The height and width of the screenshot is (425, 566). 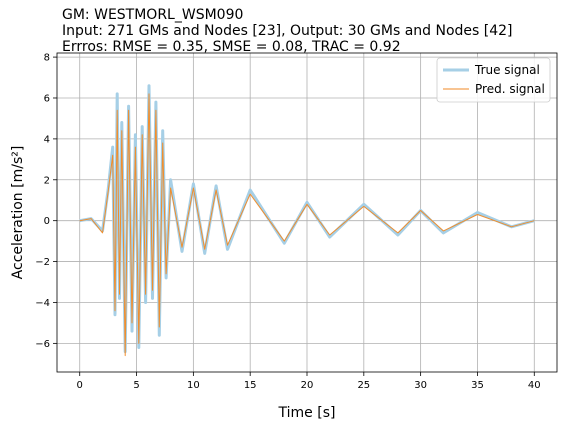 I want to click on y-tick-label: 6, so click(x=47, y=98).